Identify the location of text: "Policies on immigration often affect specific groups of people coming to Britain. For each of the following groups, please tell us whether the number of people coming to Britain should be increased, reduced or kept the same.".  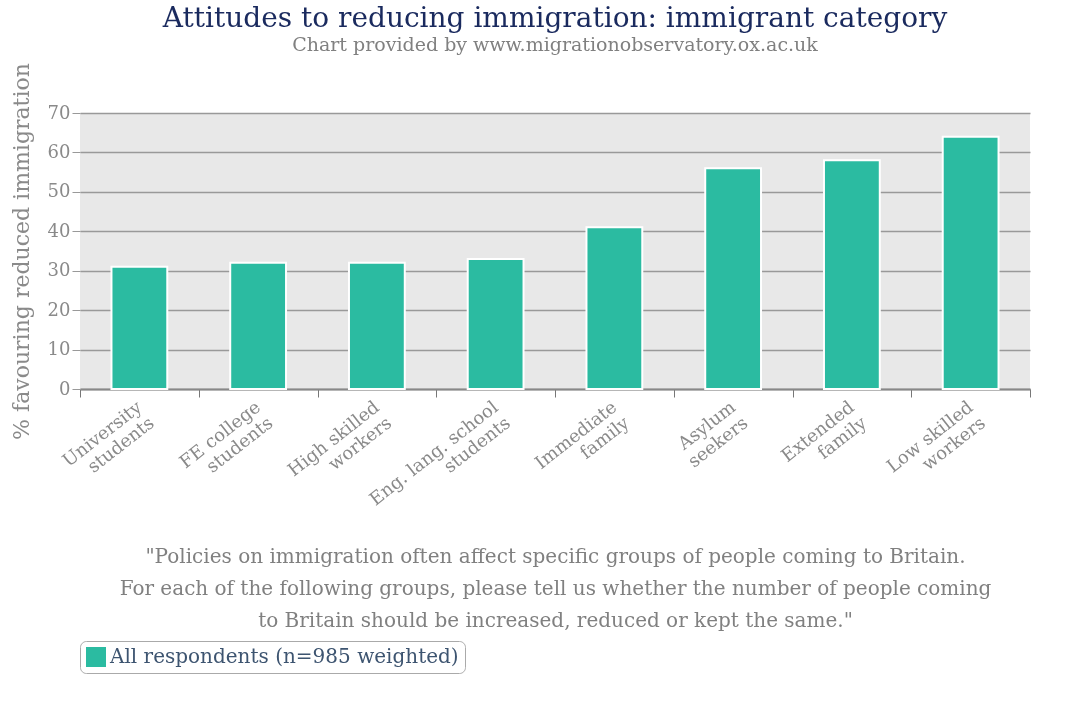
(555, 588).